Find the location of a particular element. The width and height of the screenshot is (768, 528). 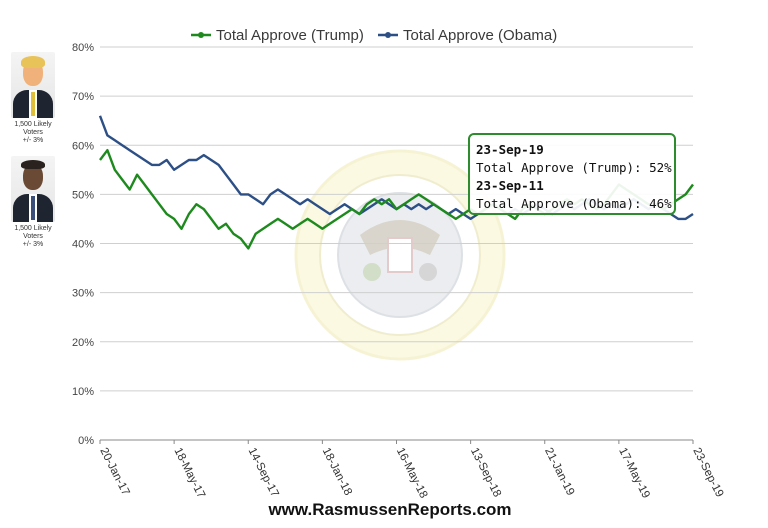

x-tick-label: 14-Sep-17 is located at coordinates (263, 472).